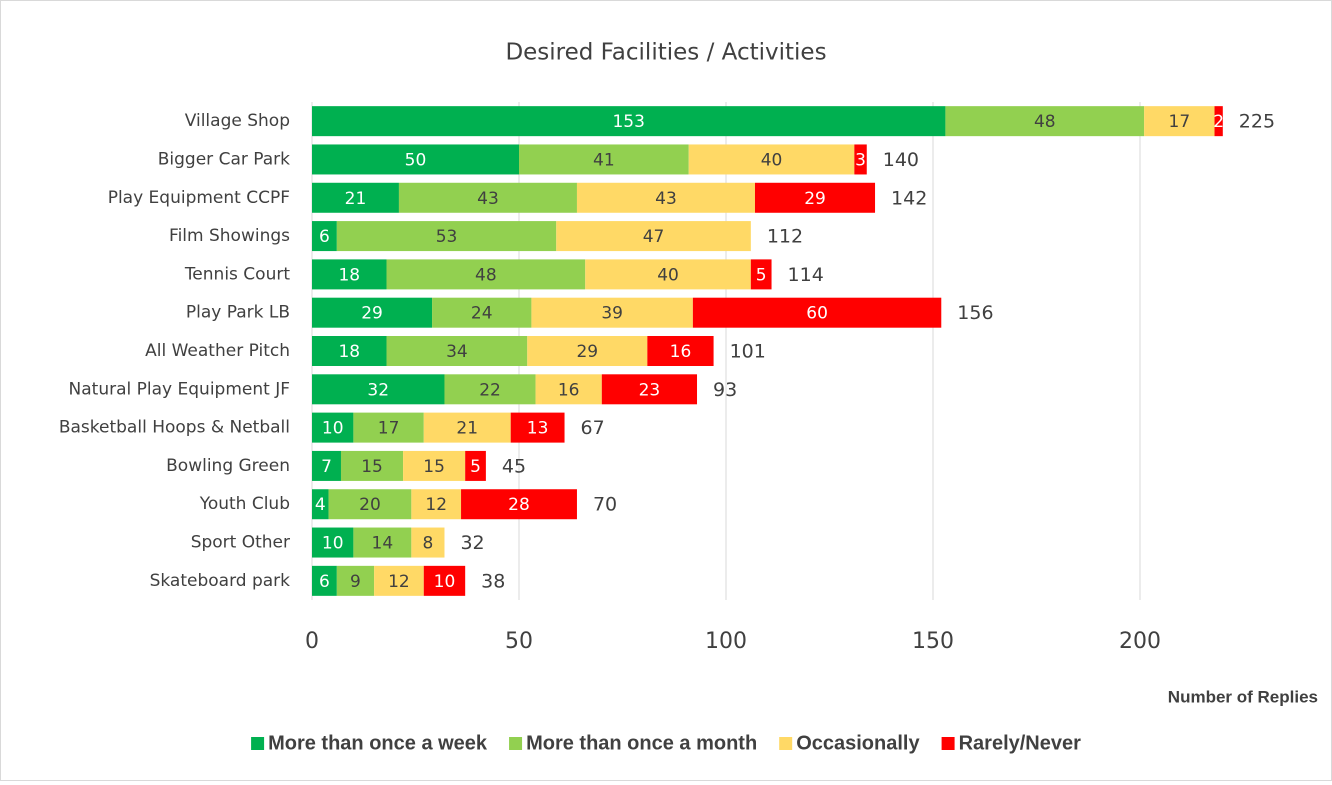  I want to click on data-label: 40, so click(772, 160).